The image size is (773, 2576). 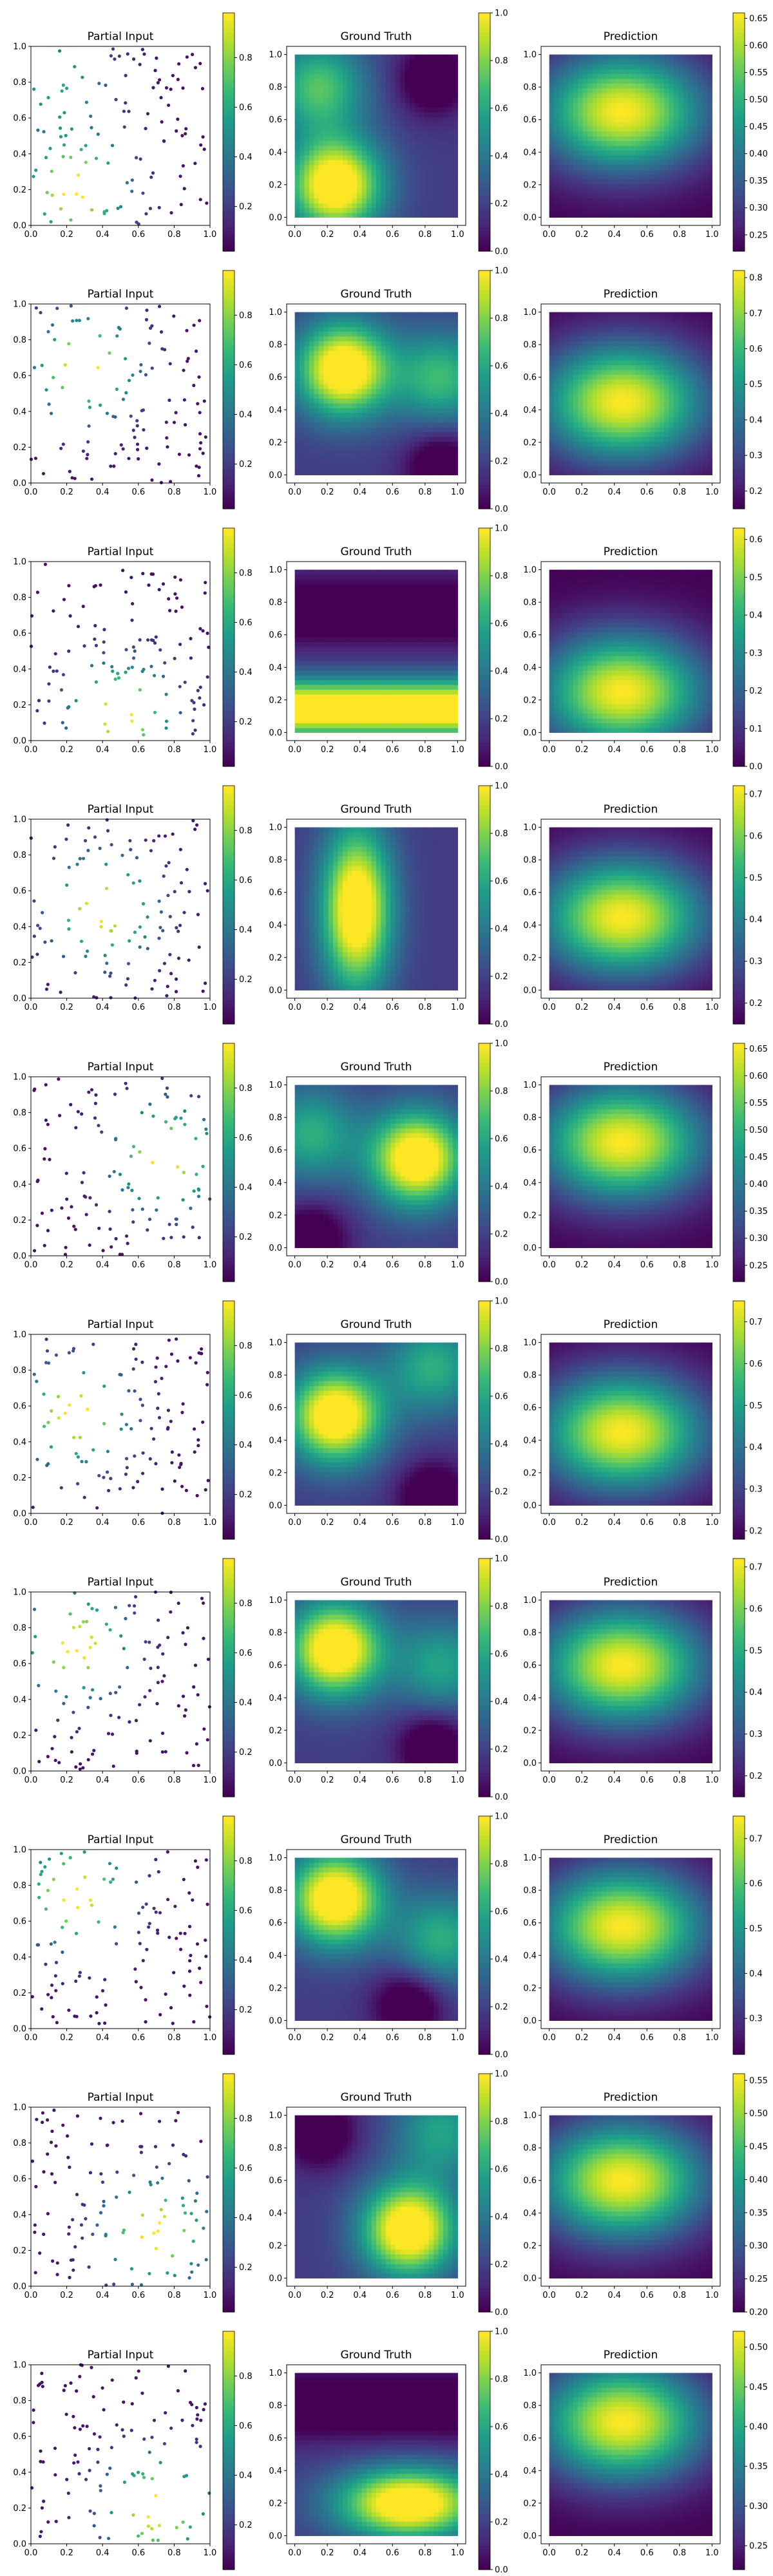 What do you see at coordinates (228, 132) in the screenshot?
I see `colorbar-frame` at bounding box center [228, 132].